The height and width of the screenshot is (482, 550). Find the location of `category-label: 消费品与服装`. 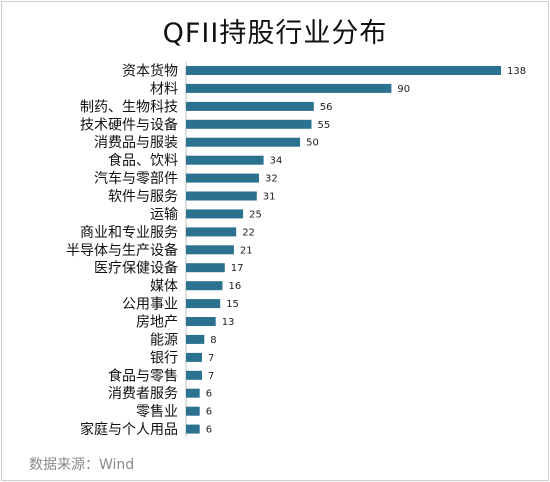

category-label: 消费品与服装 is located at coordinates (136, 143).